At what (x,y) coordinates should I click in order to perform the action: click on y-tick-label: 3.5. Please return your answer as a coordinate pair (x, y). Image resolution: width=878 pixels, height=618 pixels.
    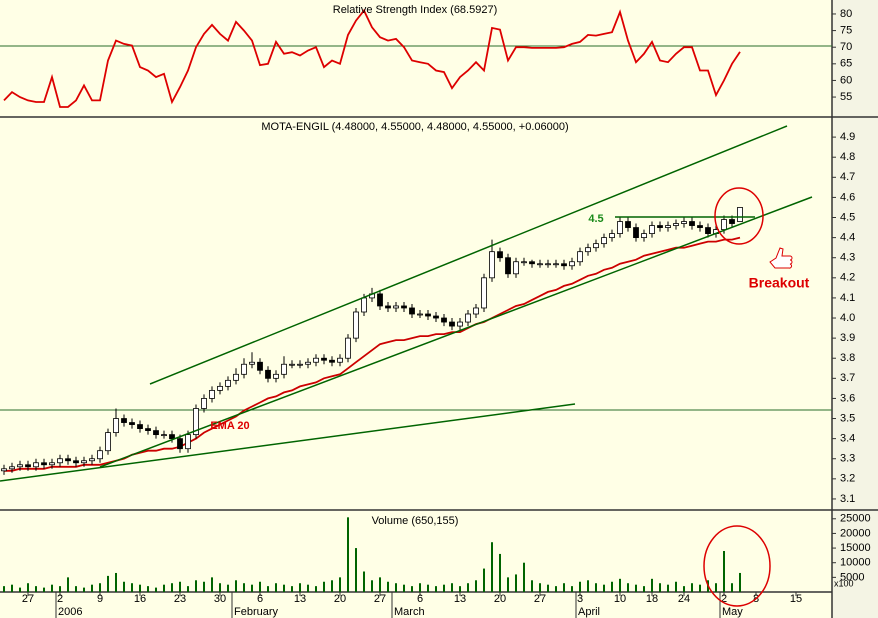
    Looking at the image, I should click on (847, 418).